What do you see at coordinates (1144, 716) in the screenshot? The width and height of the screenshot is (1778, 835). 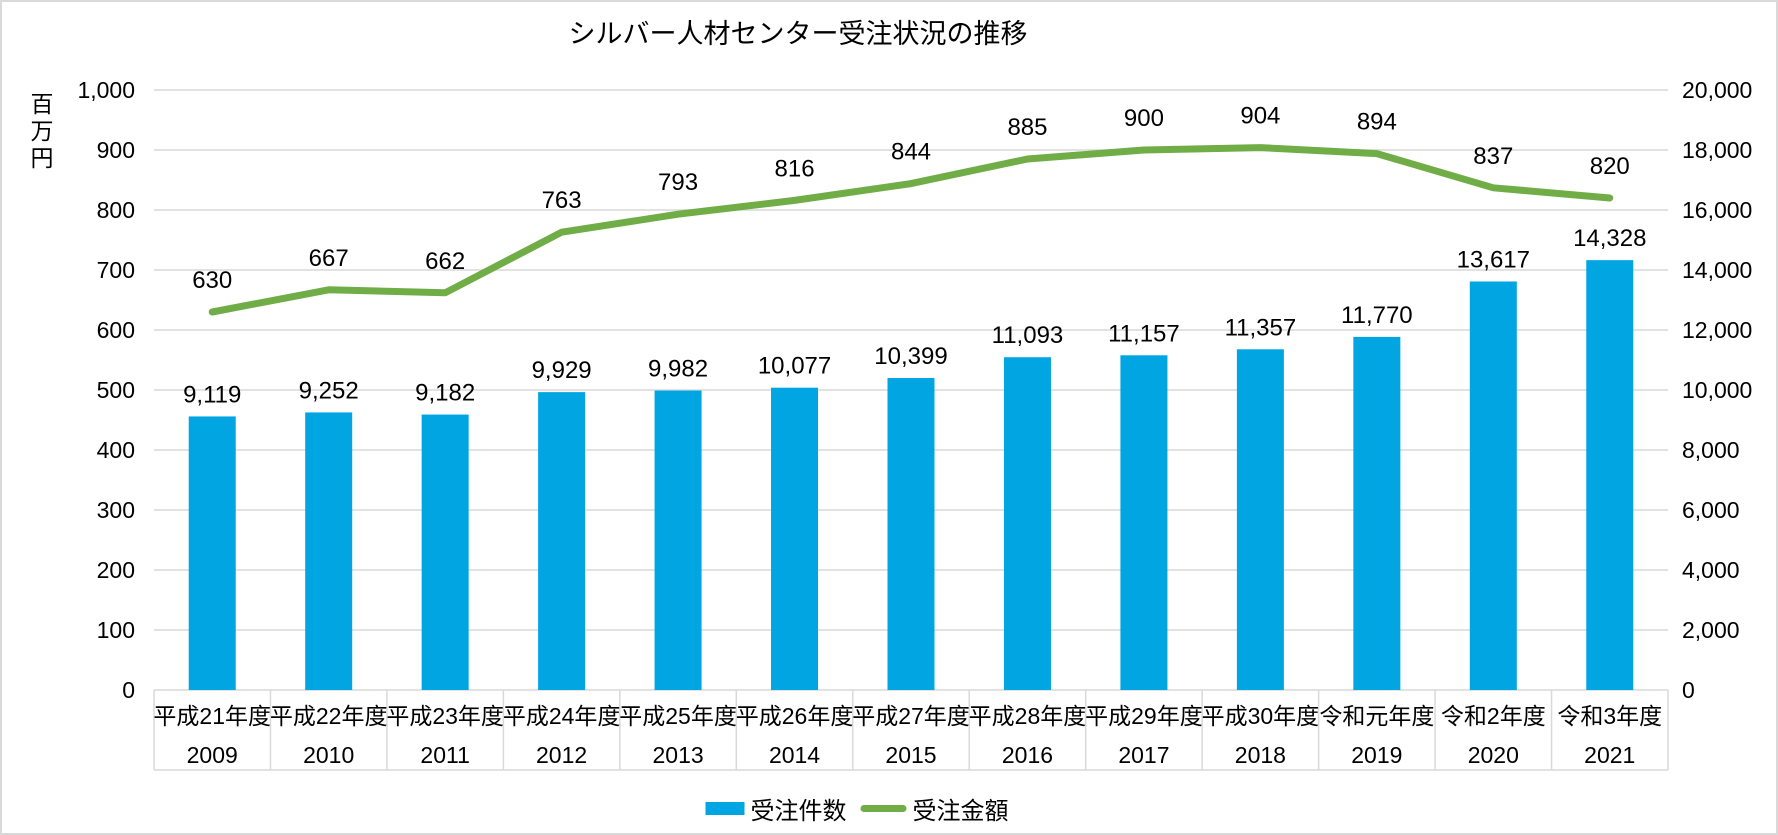 I see `category-era-label: 平成29年度` at bounding box center [1144, 716].